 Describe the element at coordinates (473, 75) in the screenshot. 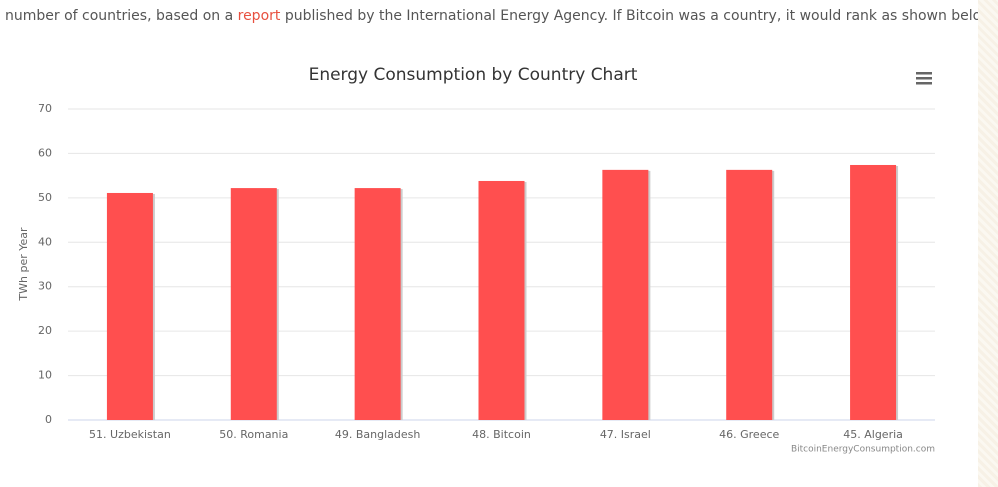

I see `chart-title: Energy Consumption by Country Chart` at that location.